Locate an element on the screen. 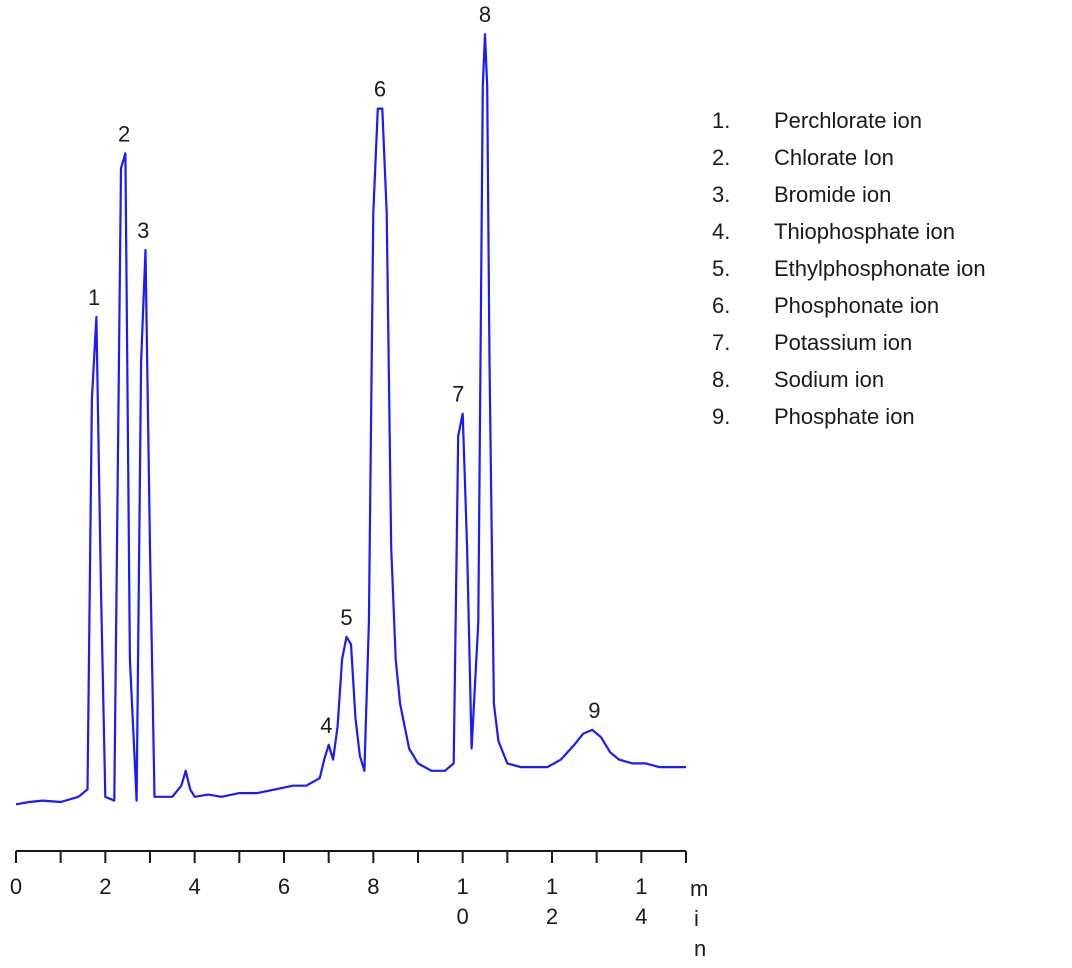  legend-item: 5. Ethylphosphonate ion is located at coordinates (849, 274).